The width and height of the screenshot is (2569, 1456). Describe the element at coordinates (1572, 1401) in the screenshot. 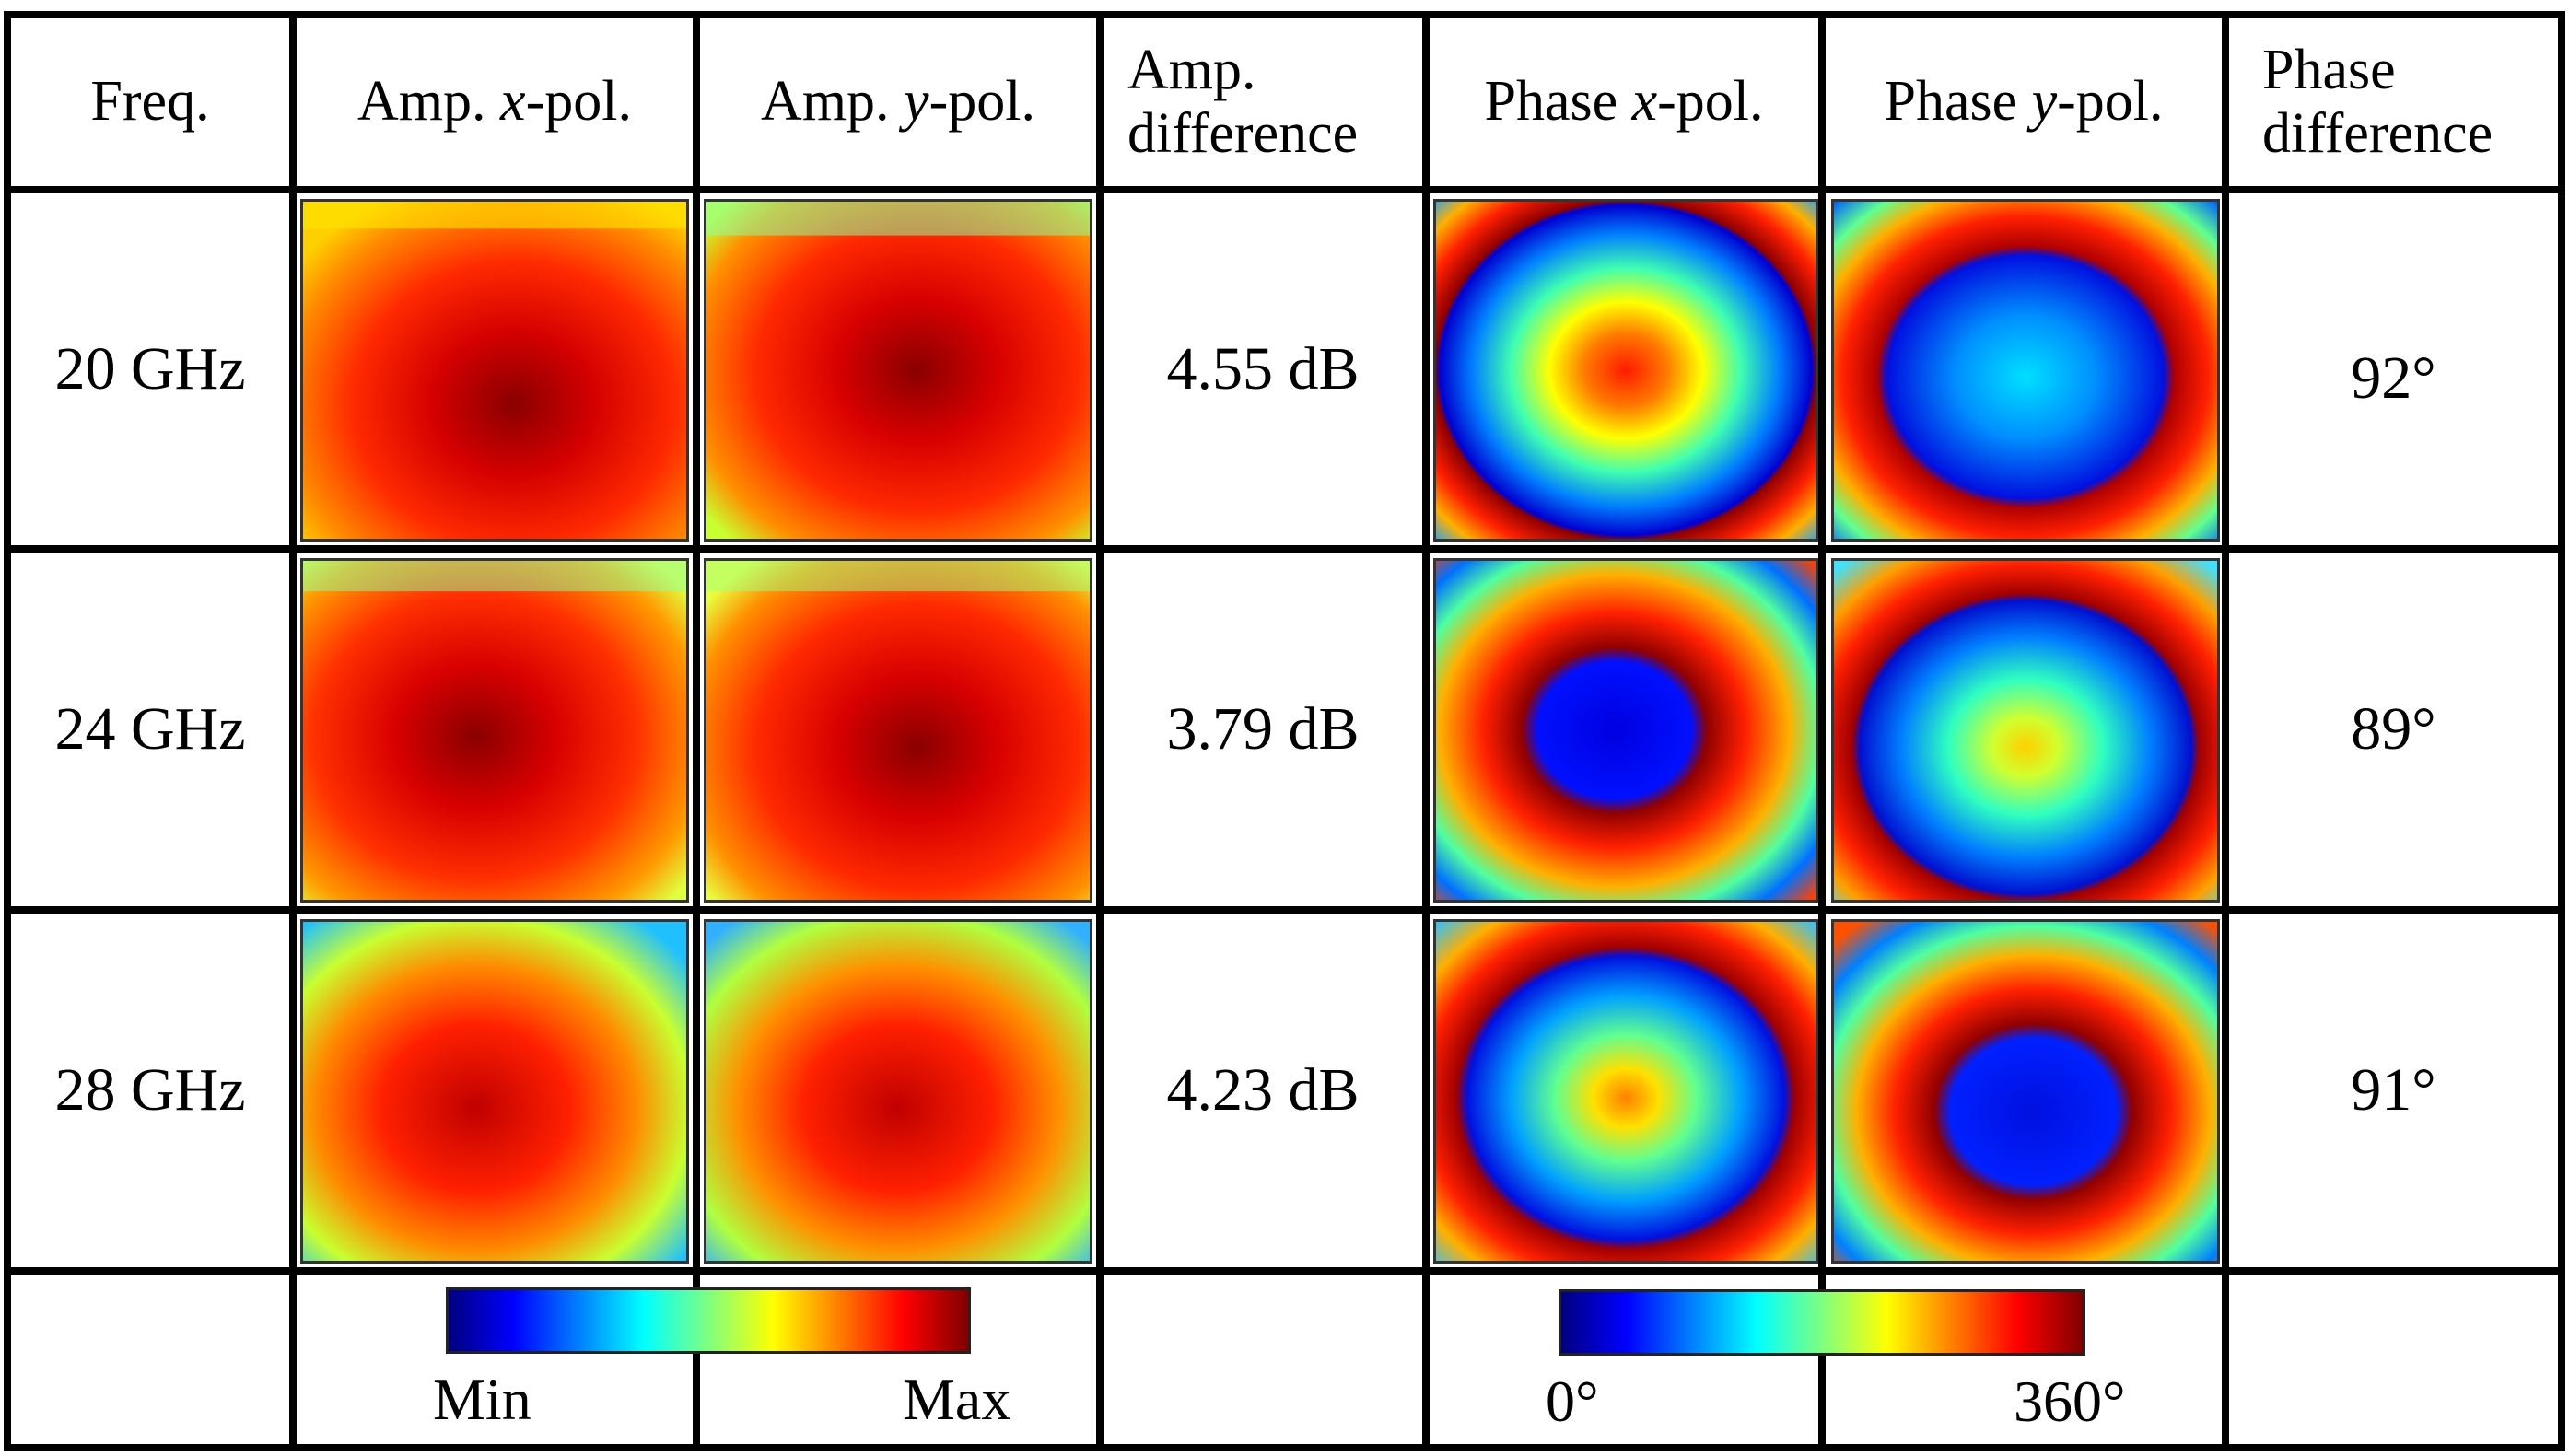

I see `phase-min-label: 0°` at that location.